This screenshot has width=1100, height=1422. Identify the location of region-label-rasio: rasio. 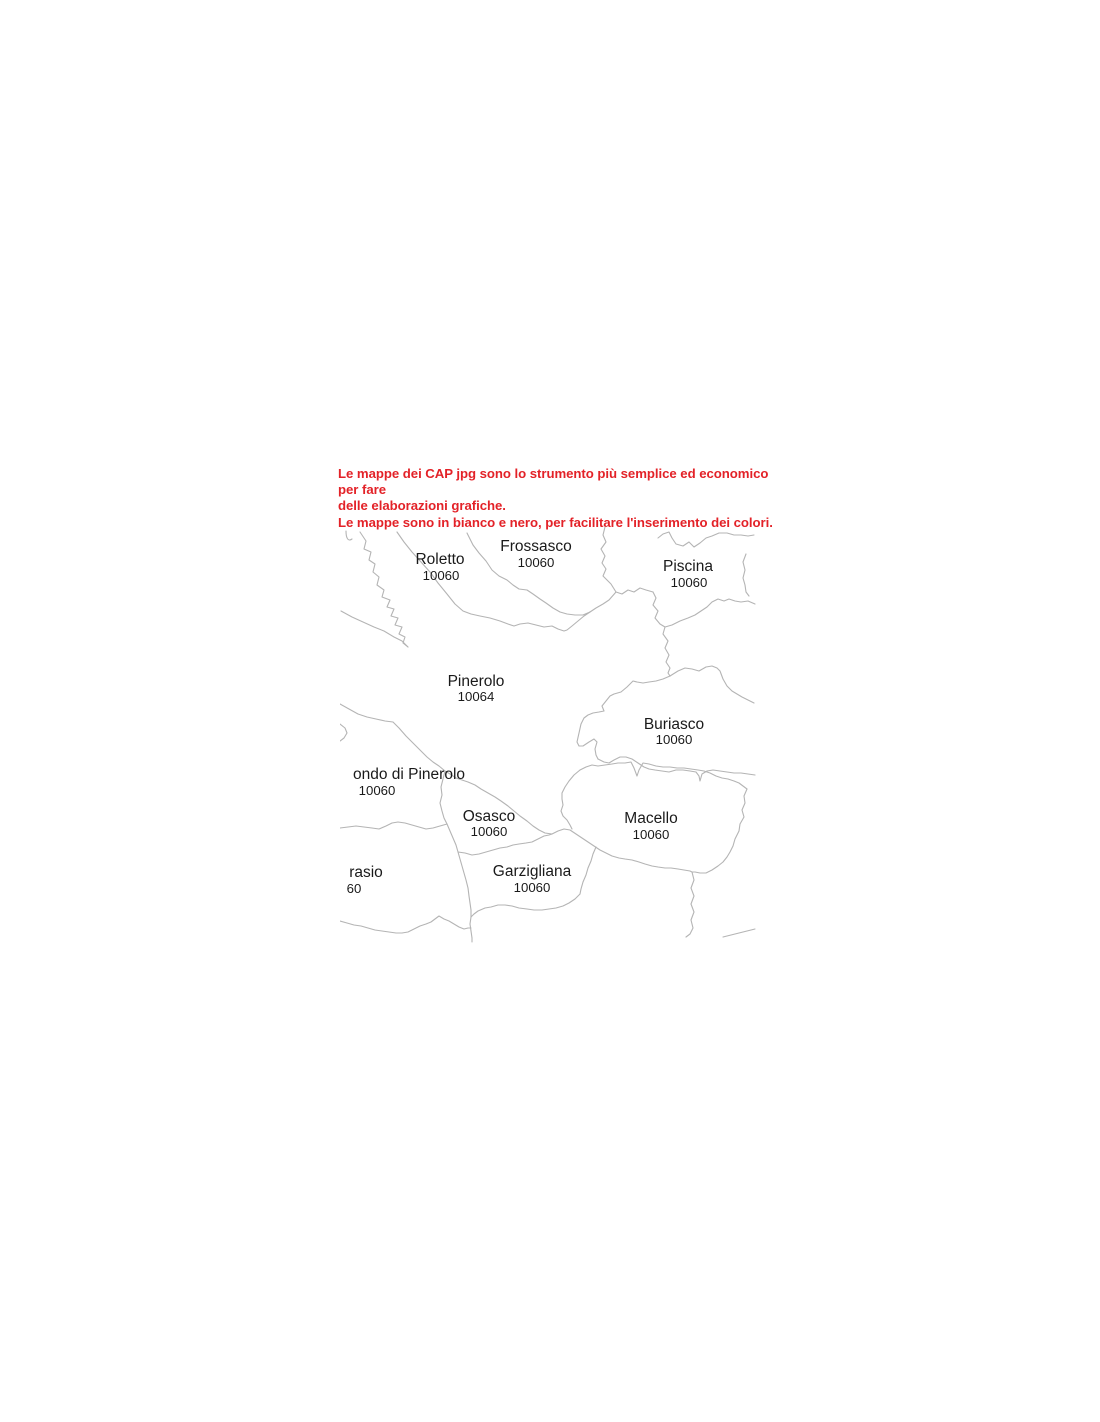
(366, 872).